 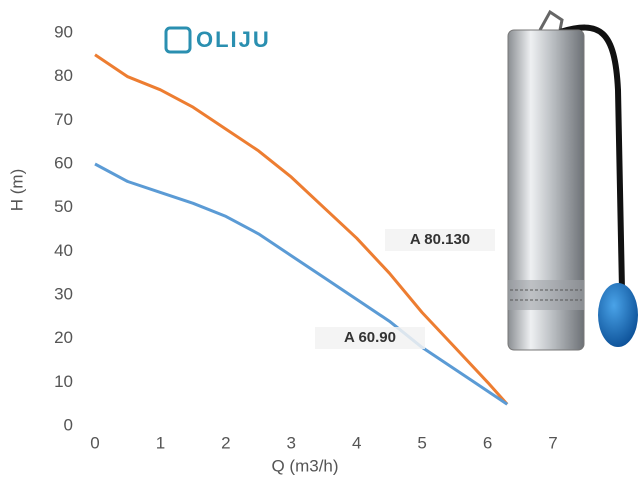 I want to click on y-tick-label: 80, so click(x=63, y=75).